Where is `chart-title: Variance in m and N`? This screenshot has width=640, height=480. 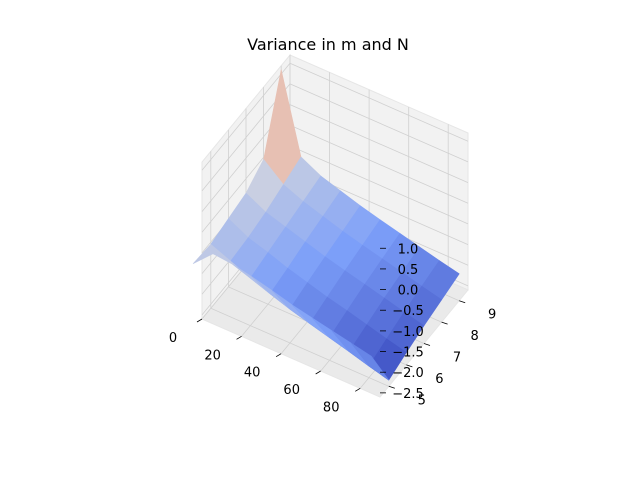 chart-title: Variance in m and N is located at coordinates (328, 44).